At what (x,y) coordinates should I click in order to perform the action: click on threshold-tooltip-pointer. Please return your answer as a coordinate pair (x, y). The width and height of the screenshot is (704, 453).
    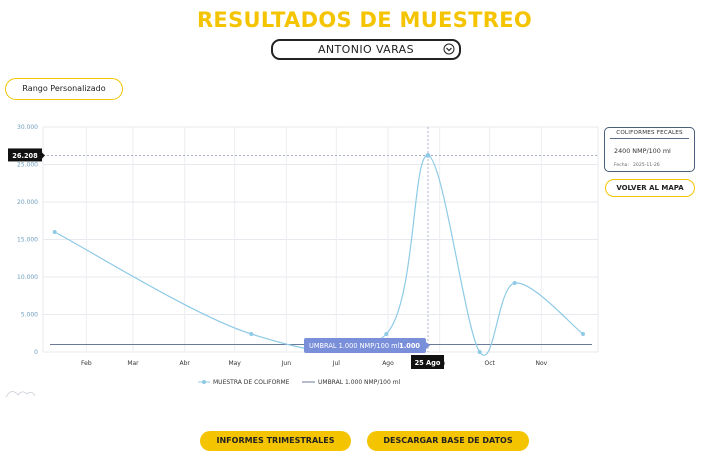
    Looking at the image, I should click on (428, 345).